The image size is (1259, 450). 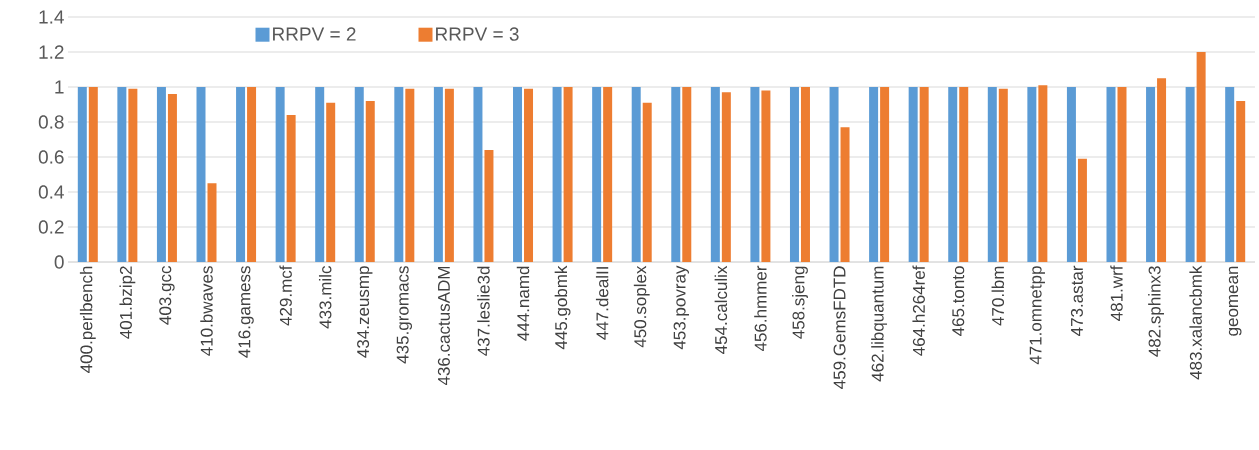 I want to click on x-tick-label: 482.sphinx3, so click(x=1156, y=311).